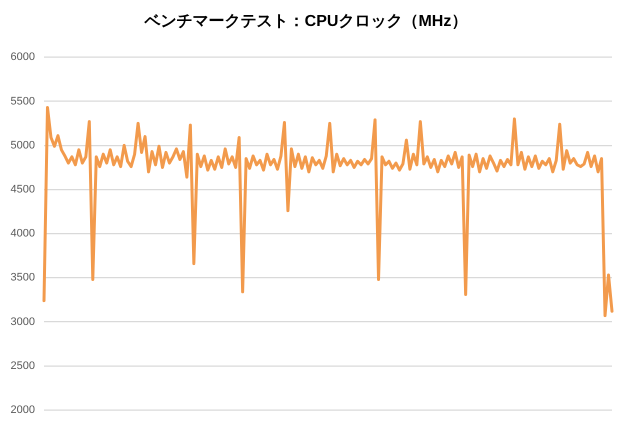  What do you see at coordinates (22, 278) in the screenshot?
I see `y-tick-label: 3500` at bounding box center [22, 278].